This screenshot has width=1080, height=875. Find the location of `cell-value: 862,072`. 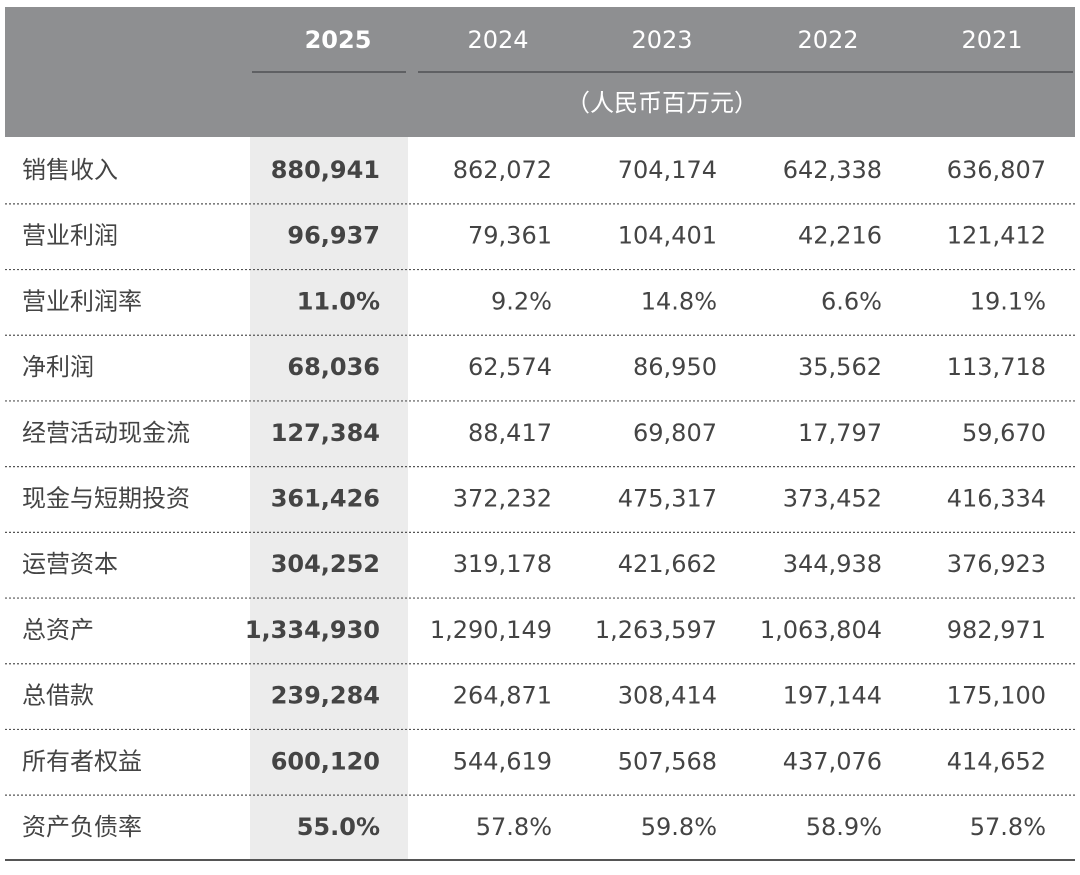

cell-value: 862,072 is located at coordinates (502, 170).